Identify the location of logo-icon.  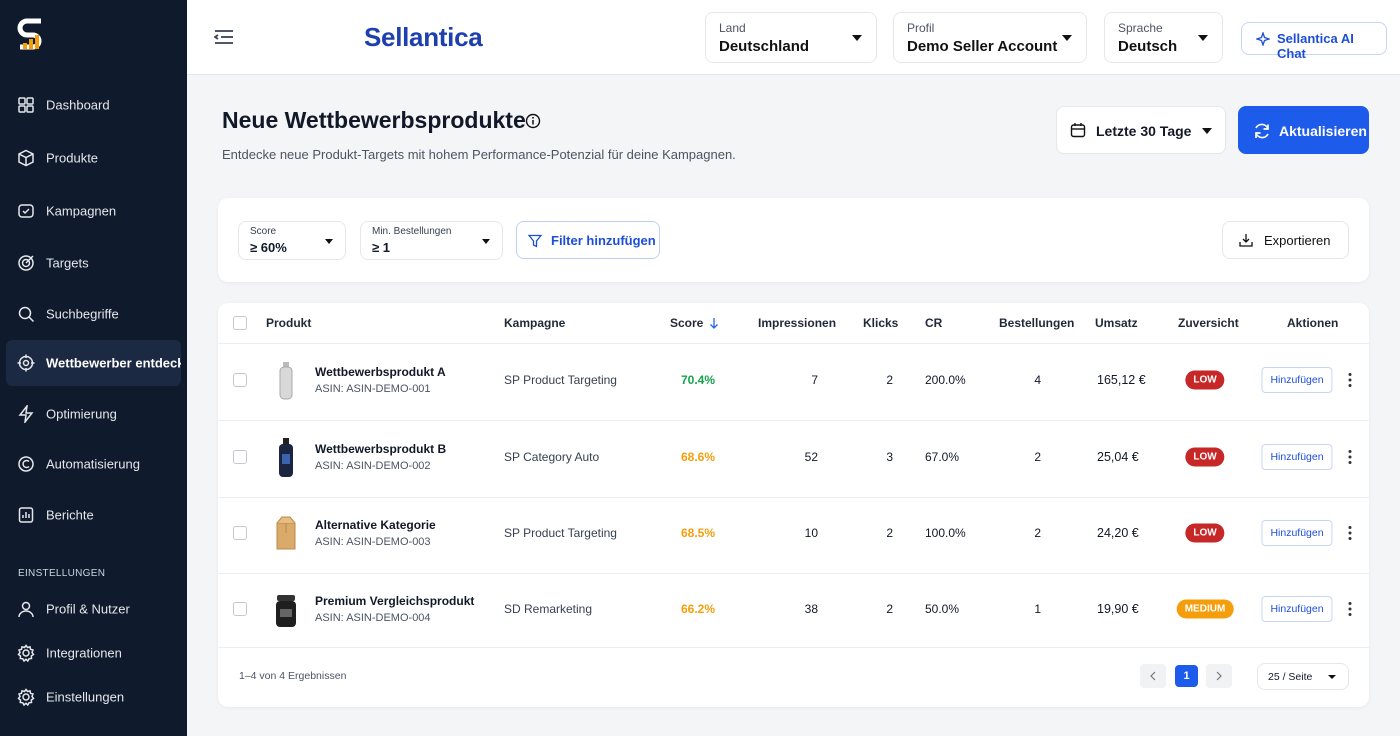
(29, 34).